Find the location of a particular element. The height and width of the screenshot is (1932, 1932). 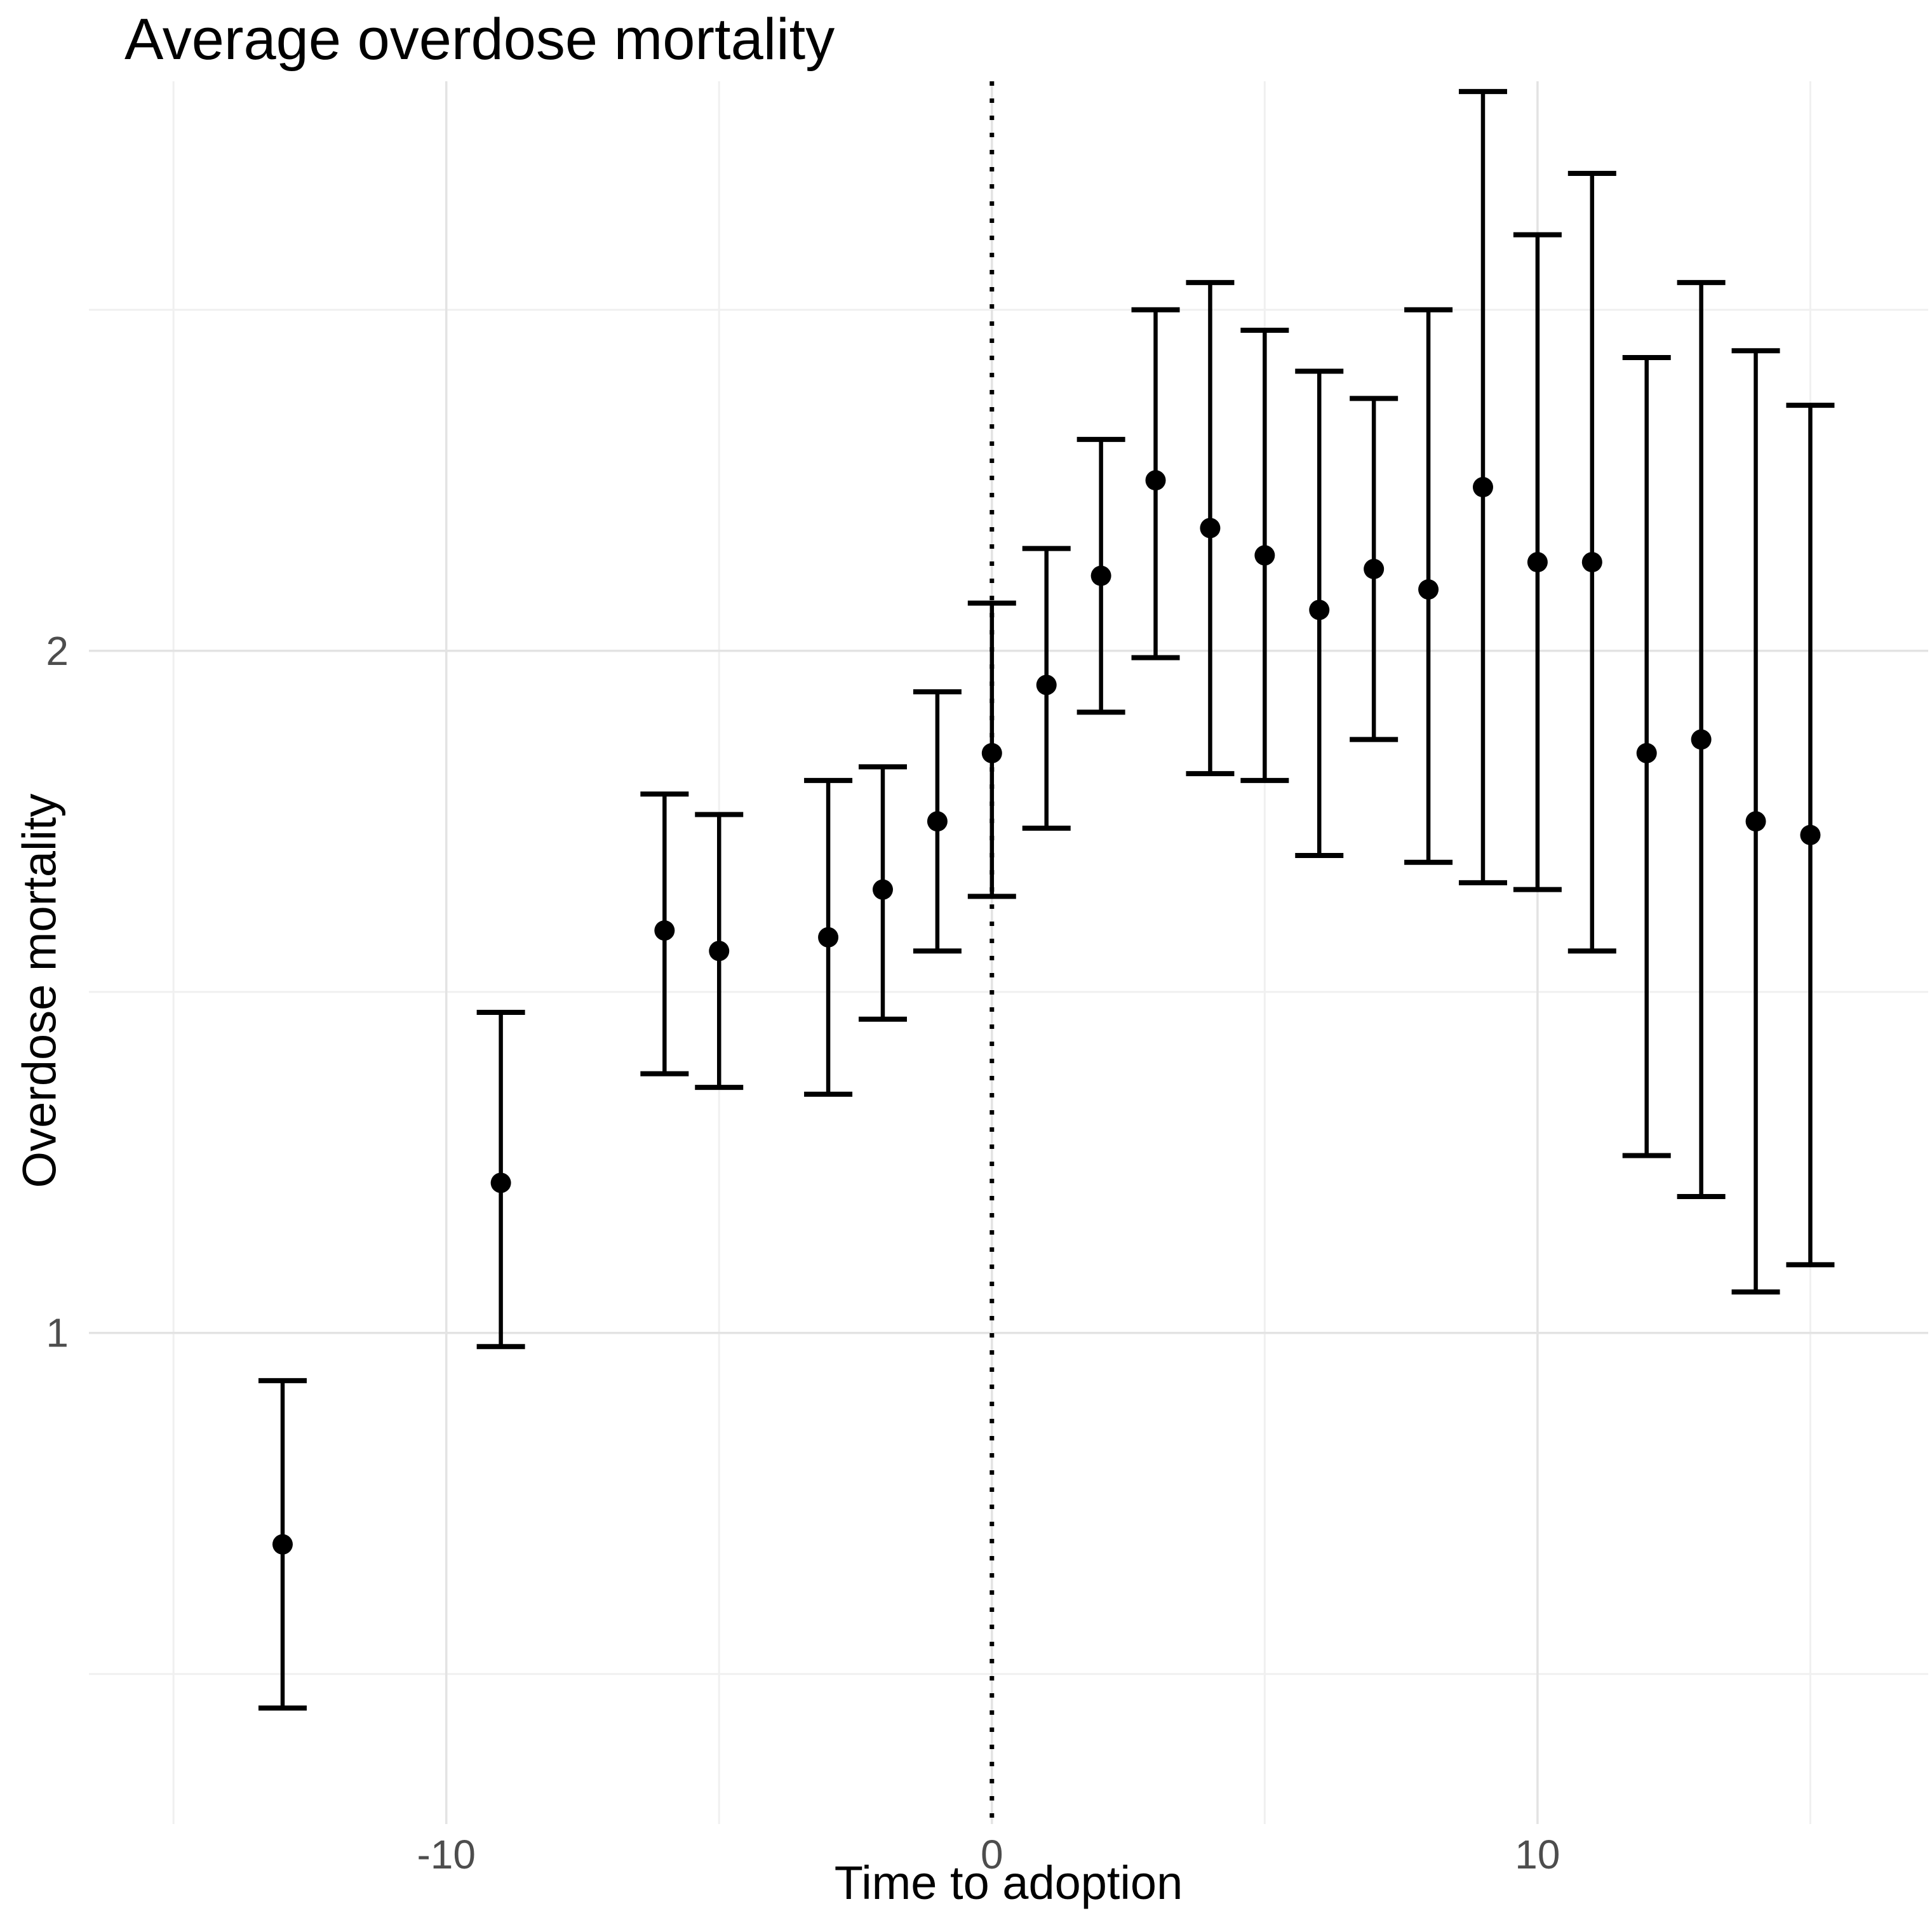

x-axis-title: Time to adoption is located at coordinates (1009, 1882).